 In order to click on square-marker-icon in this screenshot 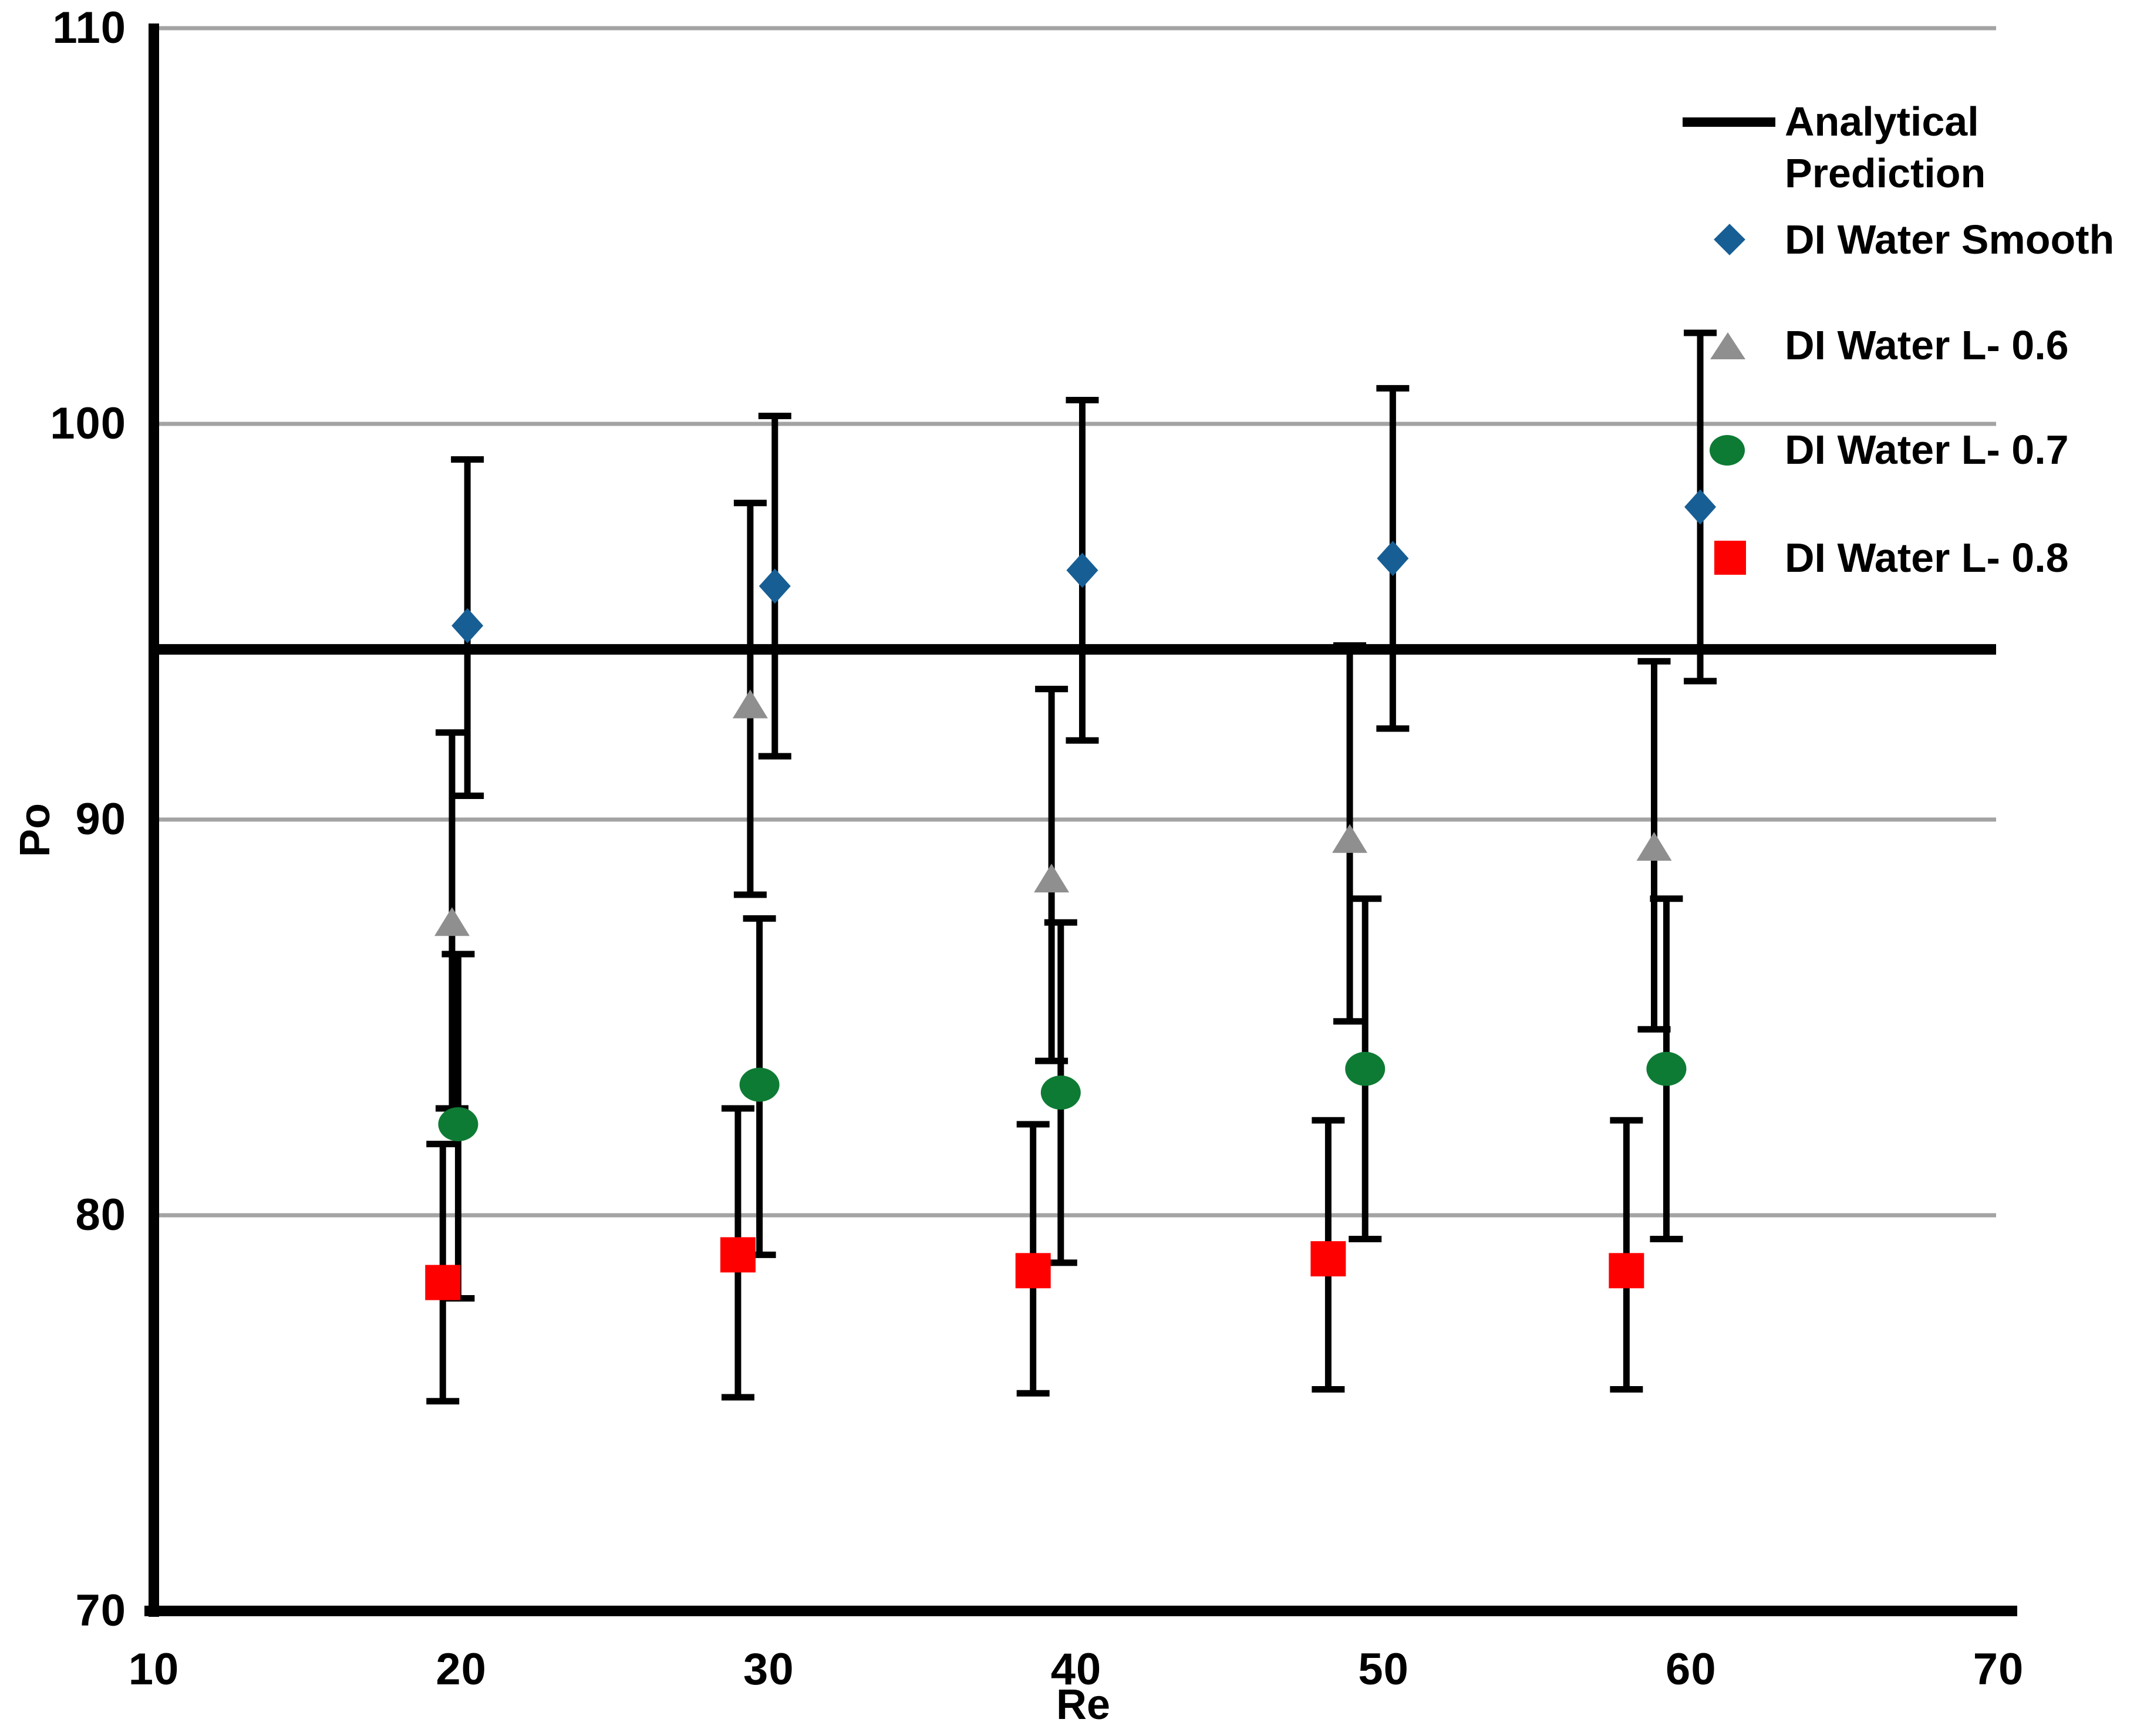, I will do `click(1730, 558)`.